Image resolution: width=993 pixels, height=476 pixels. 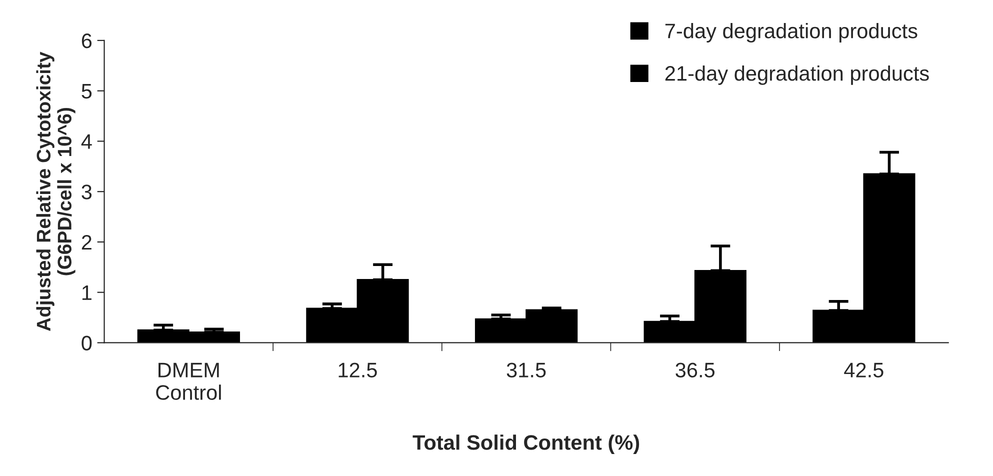 I want to click on y-tick-label: 0, so click(x=87, y=343).